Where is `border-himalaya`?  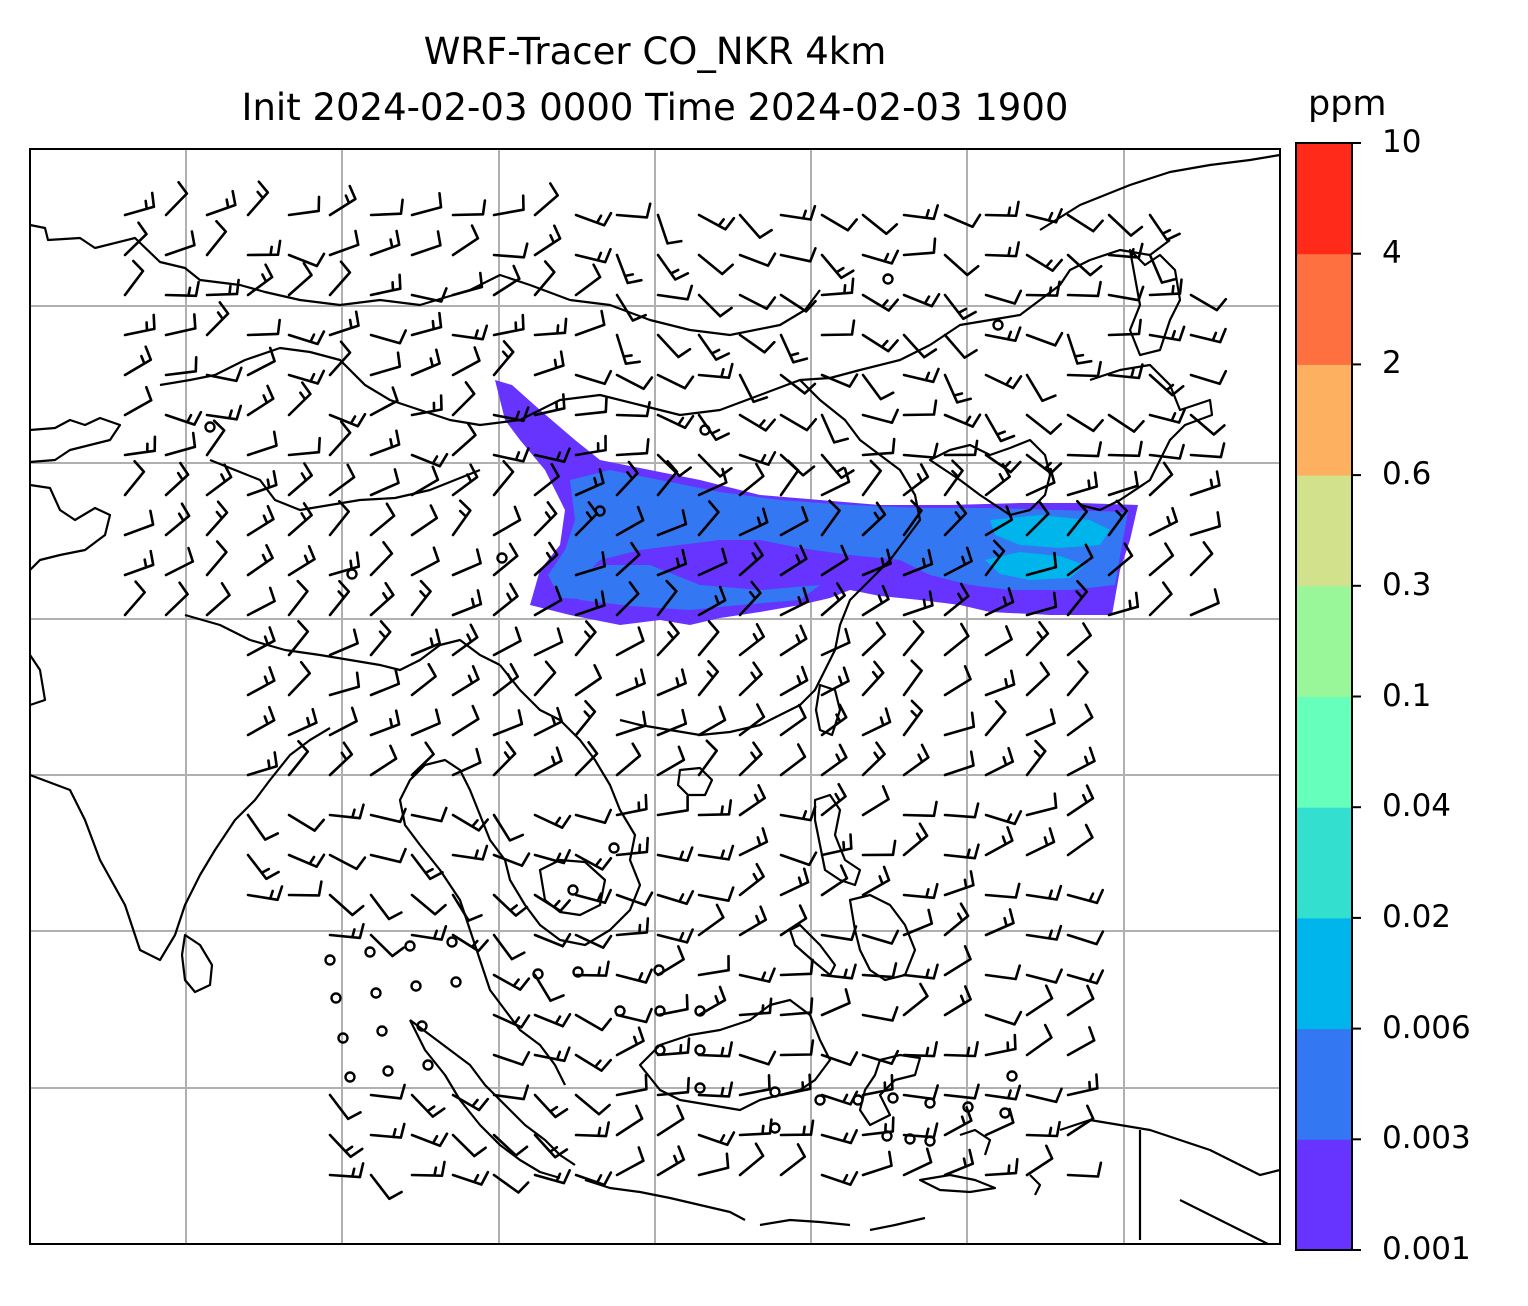
border-himalaya is located at coordinates (342, 642).